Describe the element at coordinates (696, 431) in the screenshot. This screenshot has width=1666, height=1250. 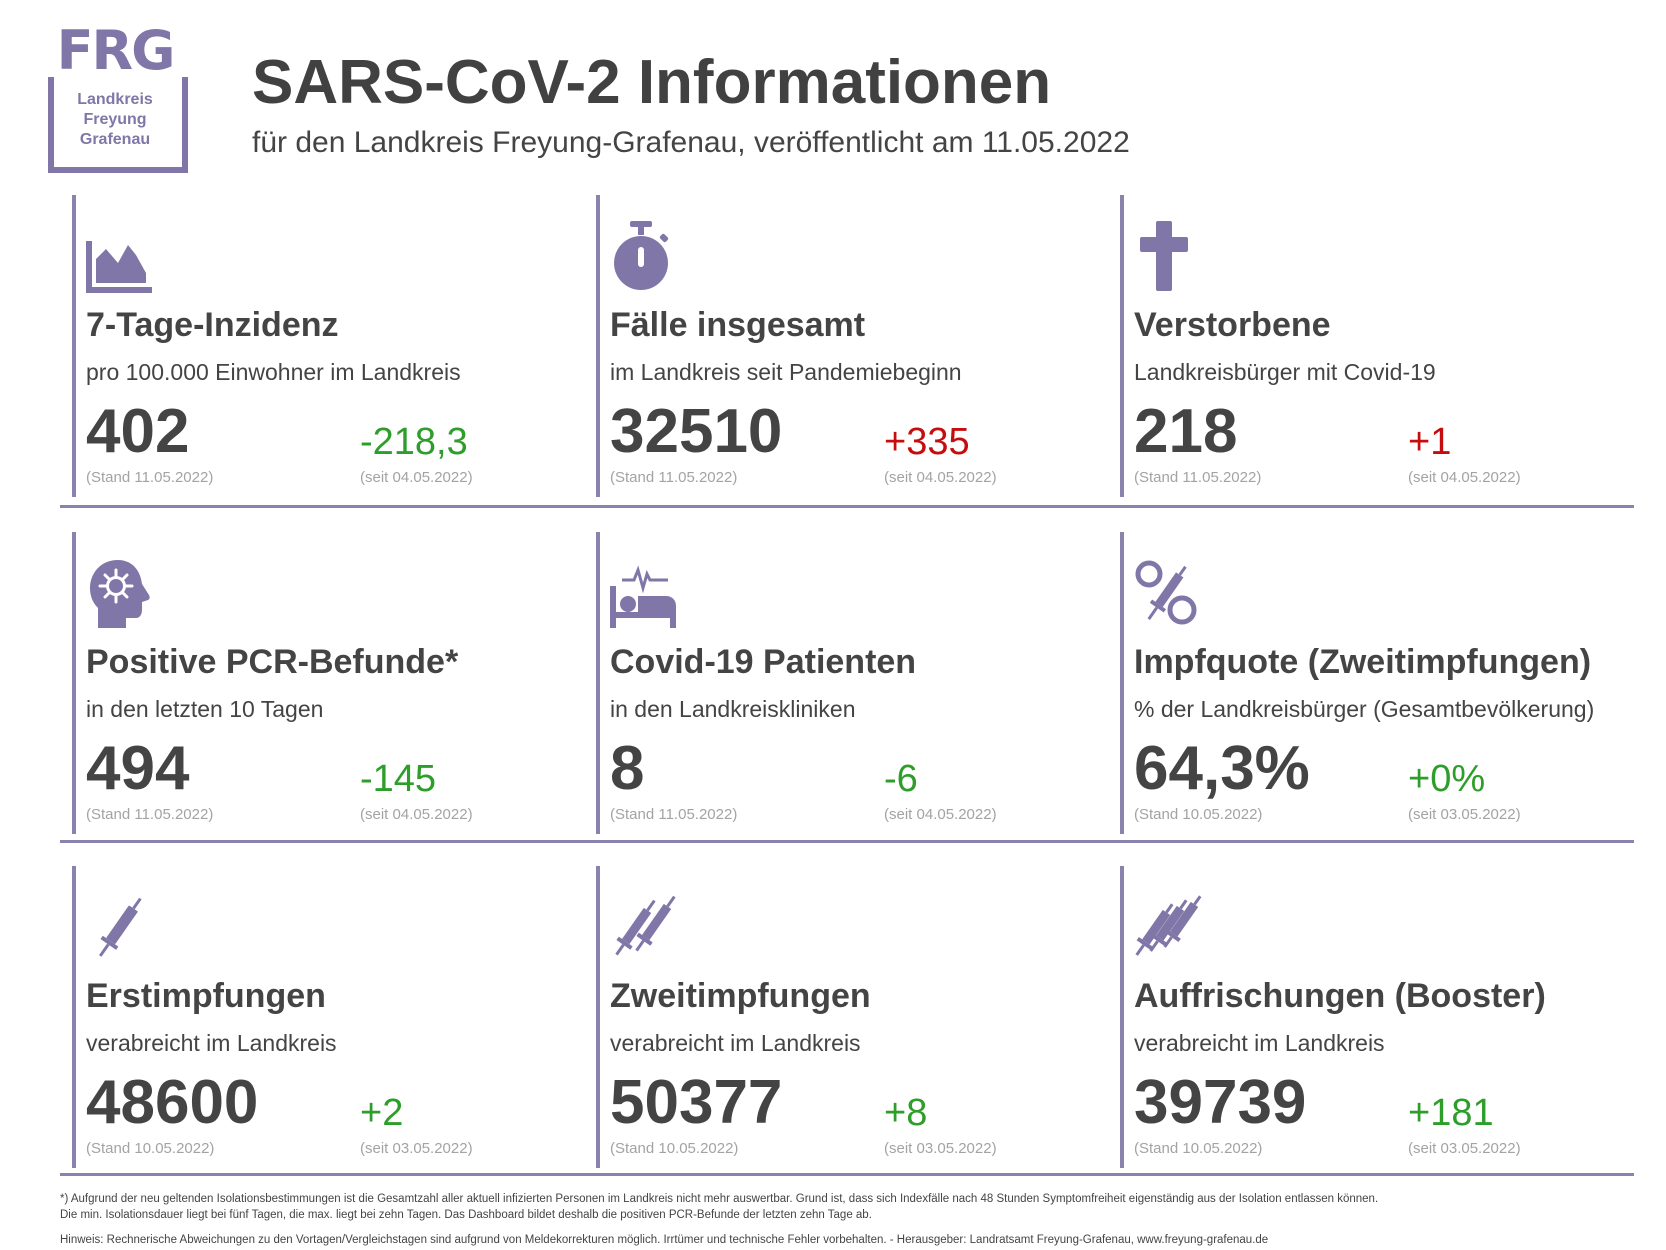
I see `tile-value: 32510` at that location.